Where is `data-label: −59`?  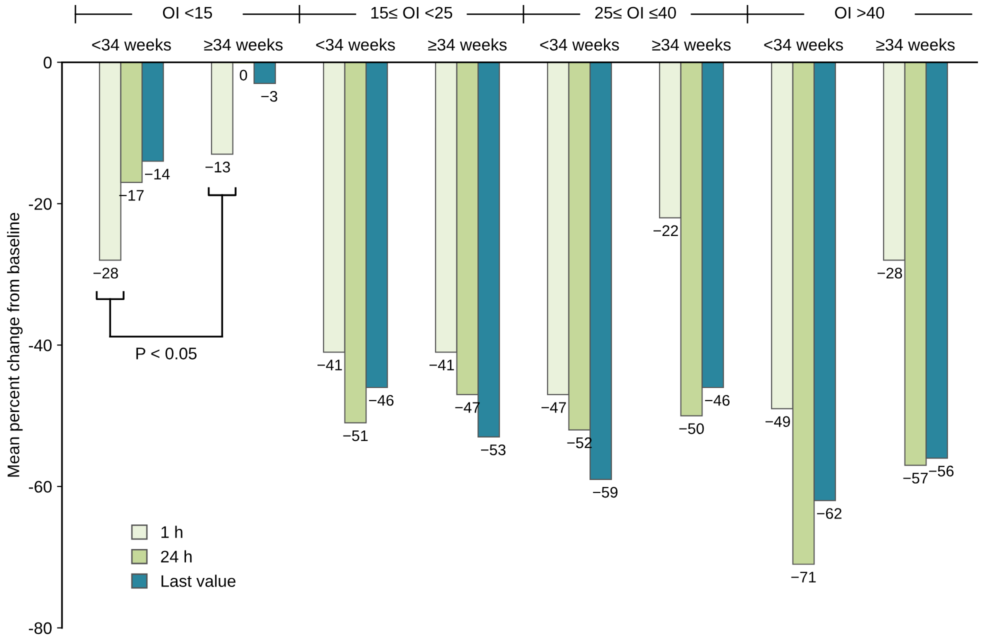 data-label: −59 is located at coordinates (605, 492).